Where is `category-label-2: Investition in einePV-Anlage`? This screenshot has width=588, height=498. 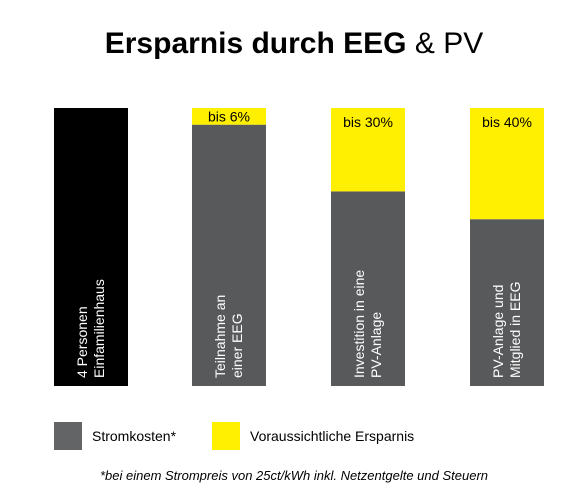 category-label-2: Investition in einePV-Anlage is located at coordinates (367, 324).